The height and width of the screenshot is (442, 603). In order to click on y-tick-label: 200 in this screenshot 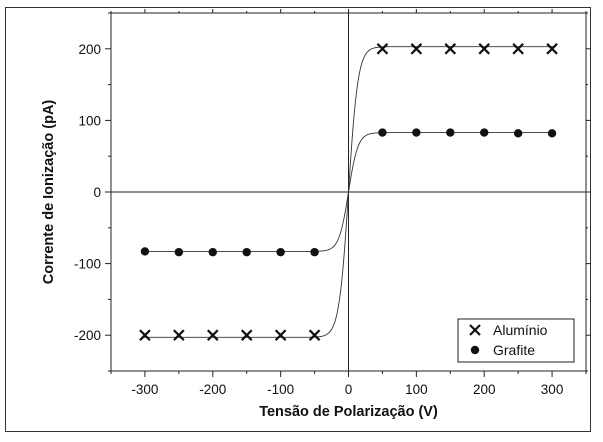, I will do `click(89, 49)`.